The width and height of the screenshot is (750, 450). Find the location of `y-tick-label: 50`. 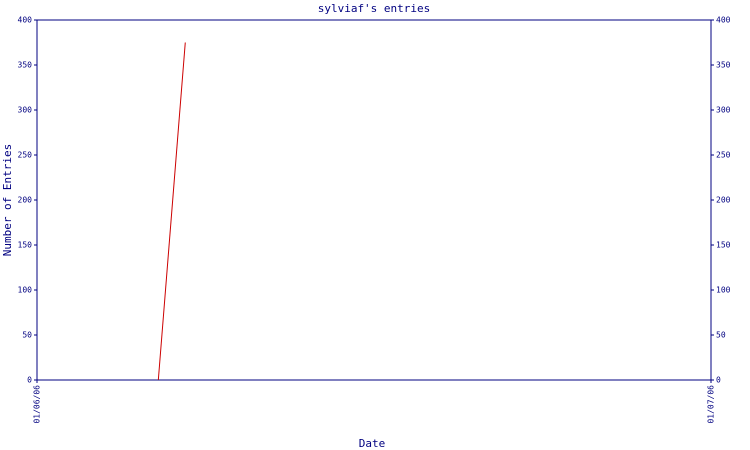

y-tick-label: 50 is located at coordinates (27, 335).